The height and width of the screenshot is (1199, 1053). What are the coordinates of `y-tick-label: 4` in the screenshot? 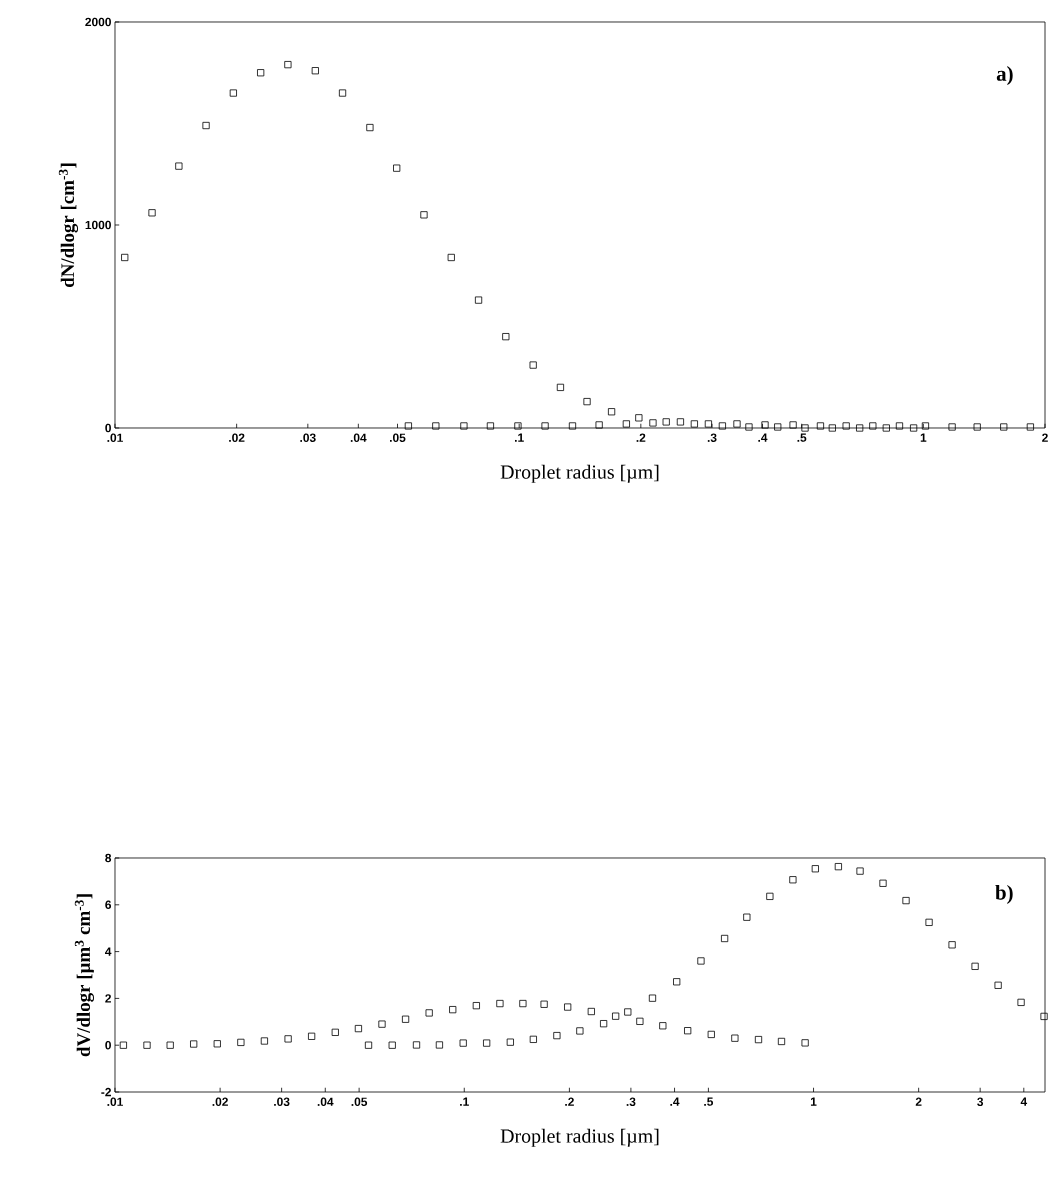 It's located at (108, 951).